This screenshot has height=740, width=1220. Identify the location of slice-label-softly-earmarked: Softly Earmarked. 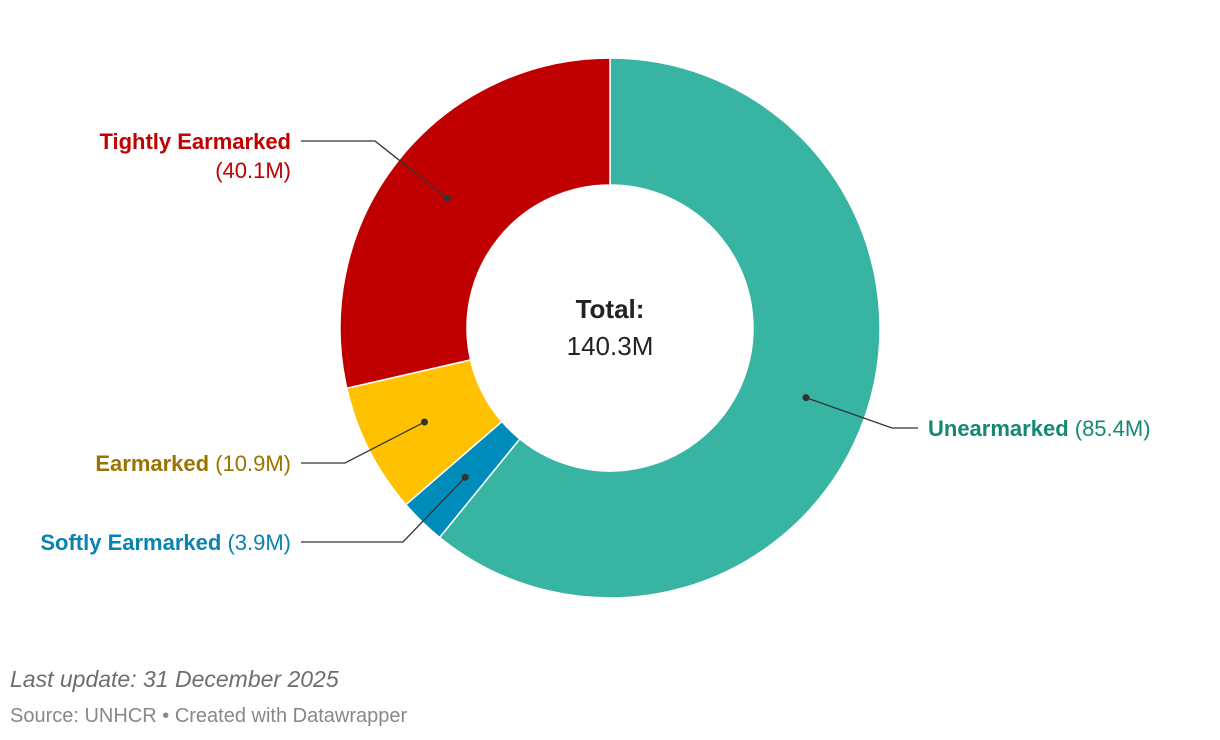
(133, 542).